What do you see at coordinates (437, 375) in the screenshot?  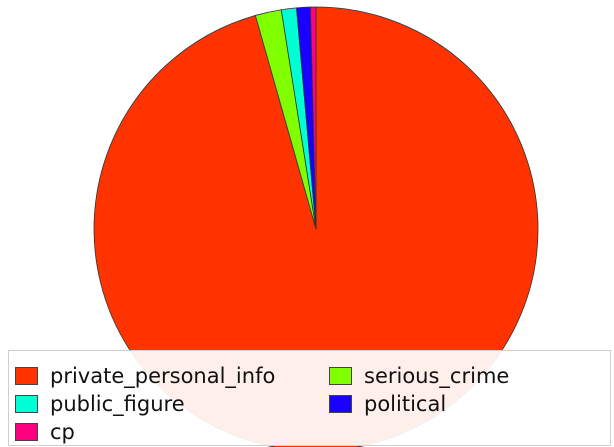 I see `legend-label: serious_crime` at bounding box center [437, 375].